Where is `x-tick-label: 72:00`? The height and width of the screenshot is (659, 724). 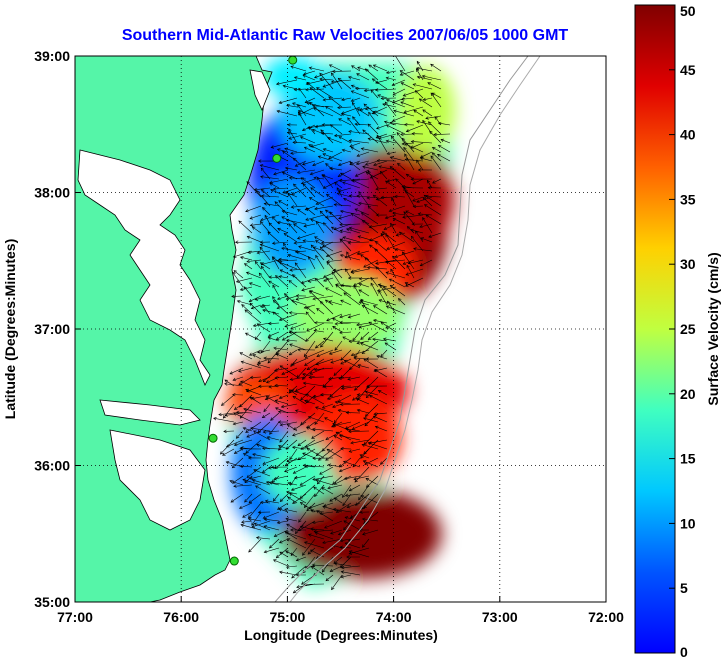 x-tick-label: 72:00 is located at coordinates (606, 617).